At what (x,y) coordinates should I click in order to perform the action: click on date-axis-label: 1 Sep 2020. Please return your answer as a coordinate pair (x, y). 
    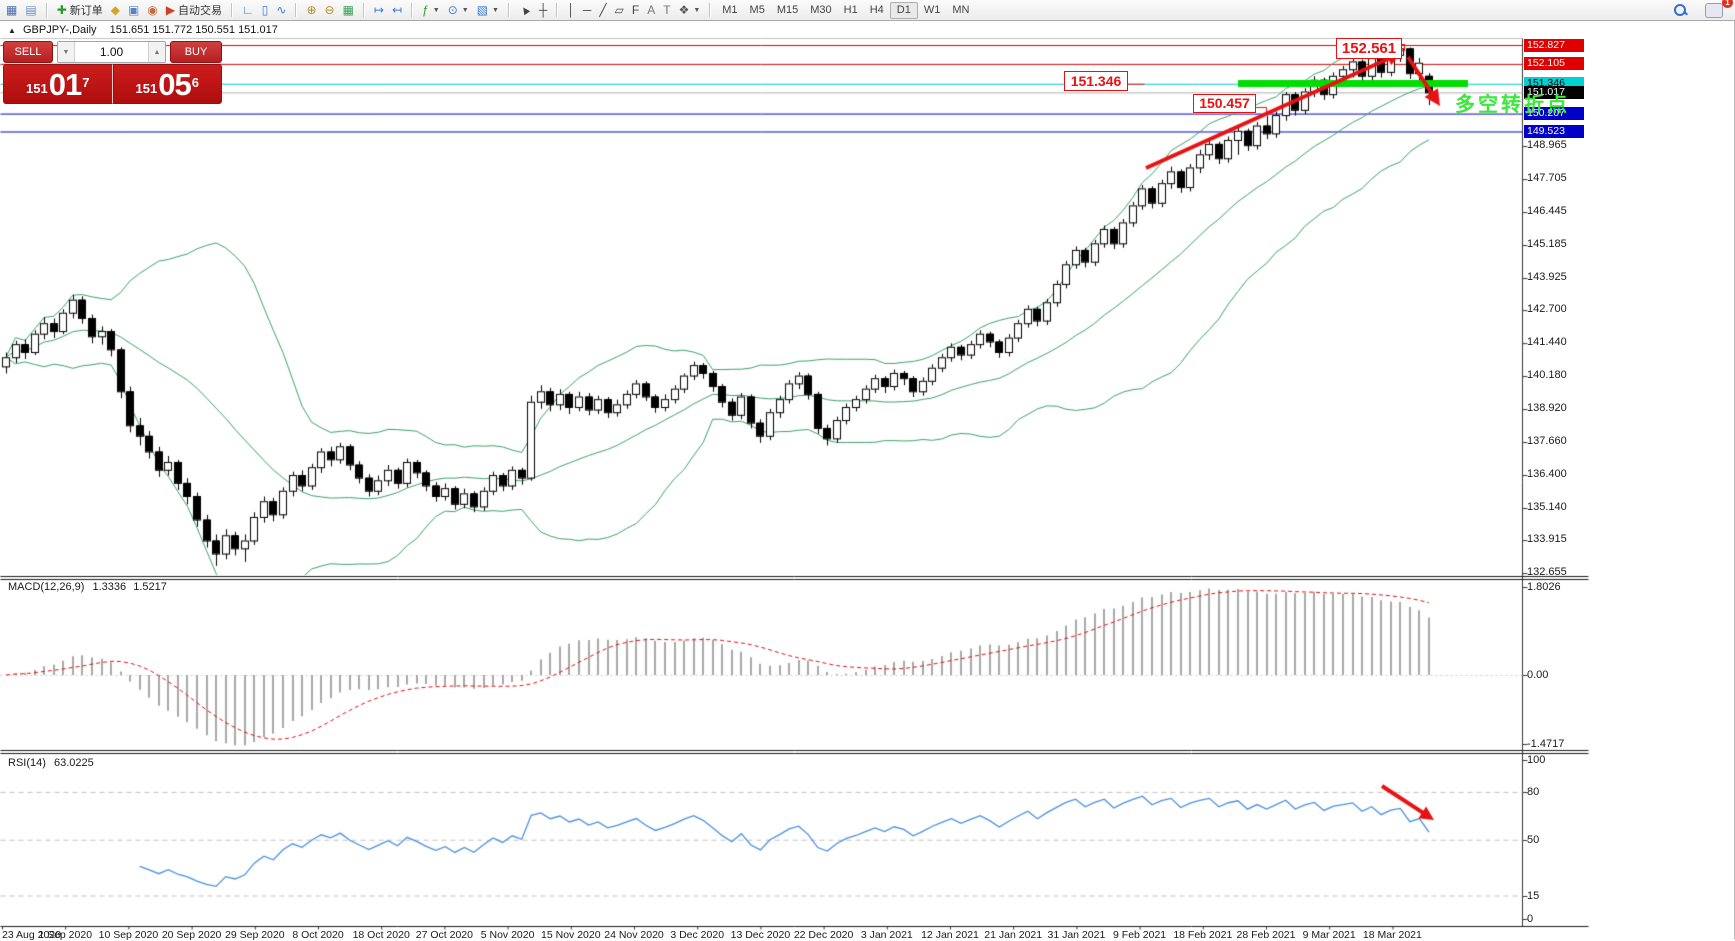
    Looking at the image, I should click on (65, 935).